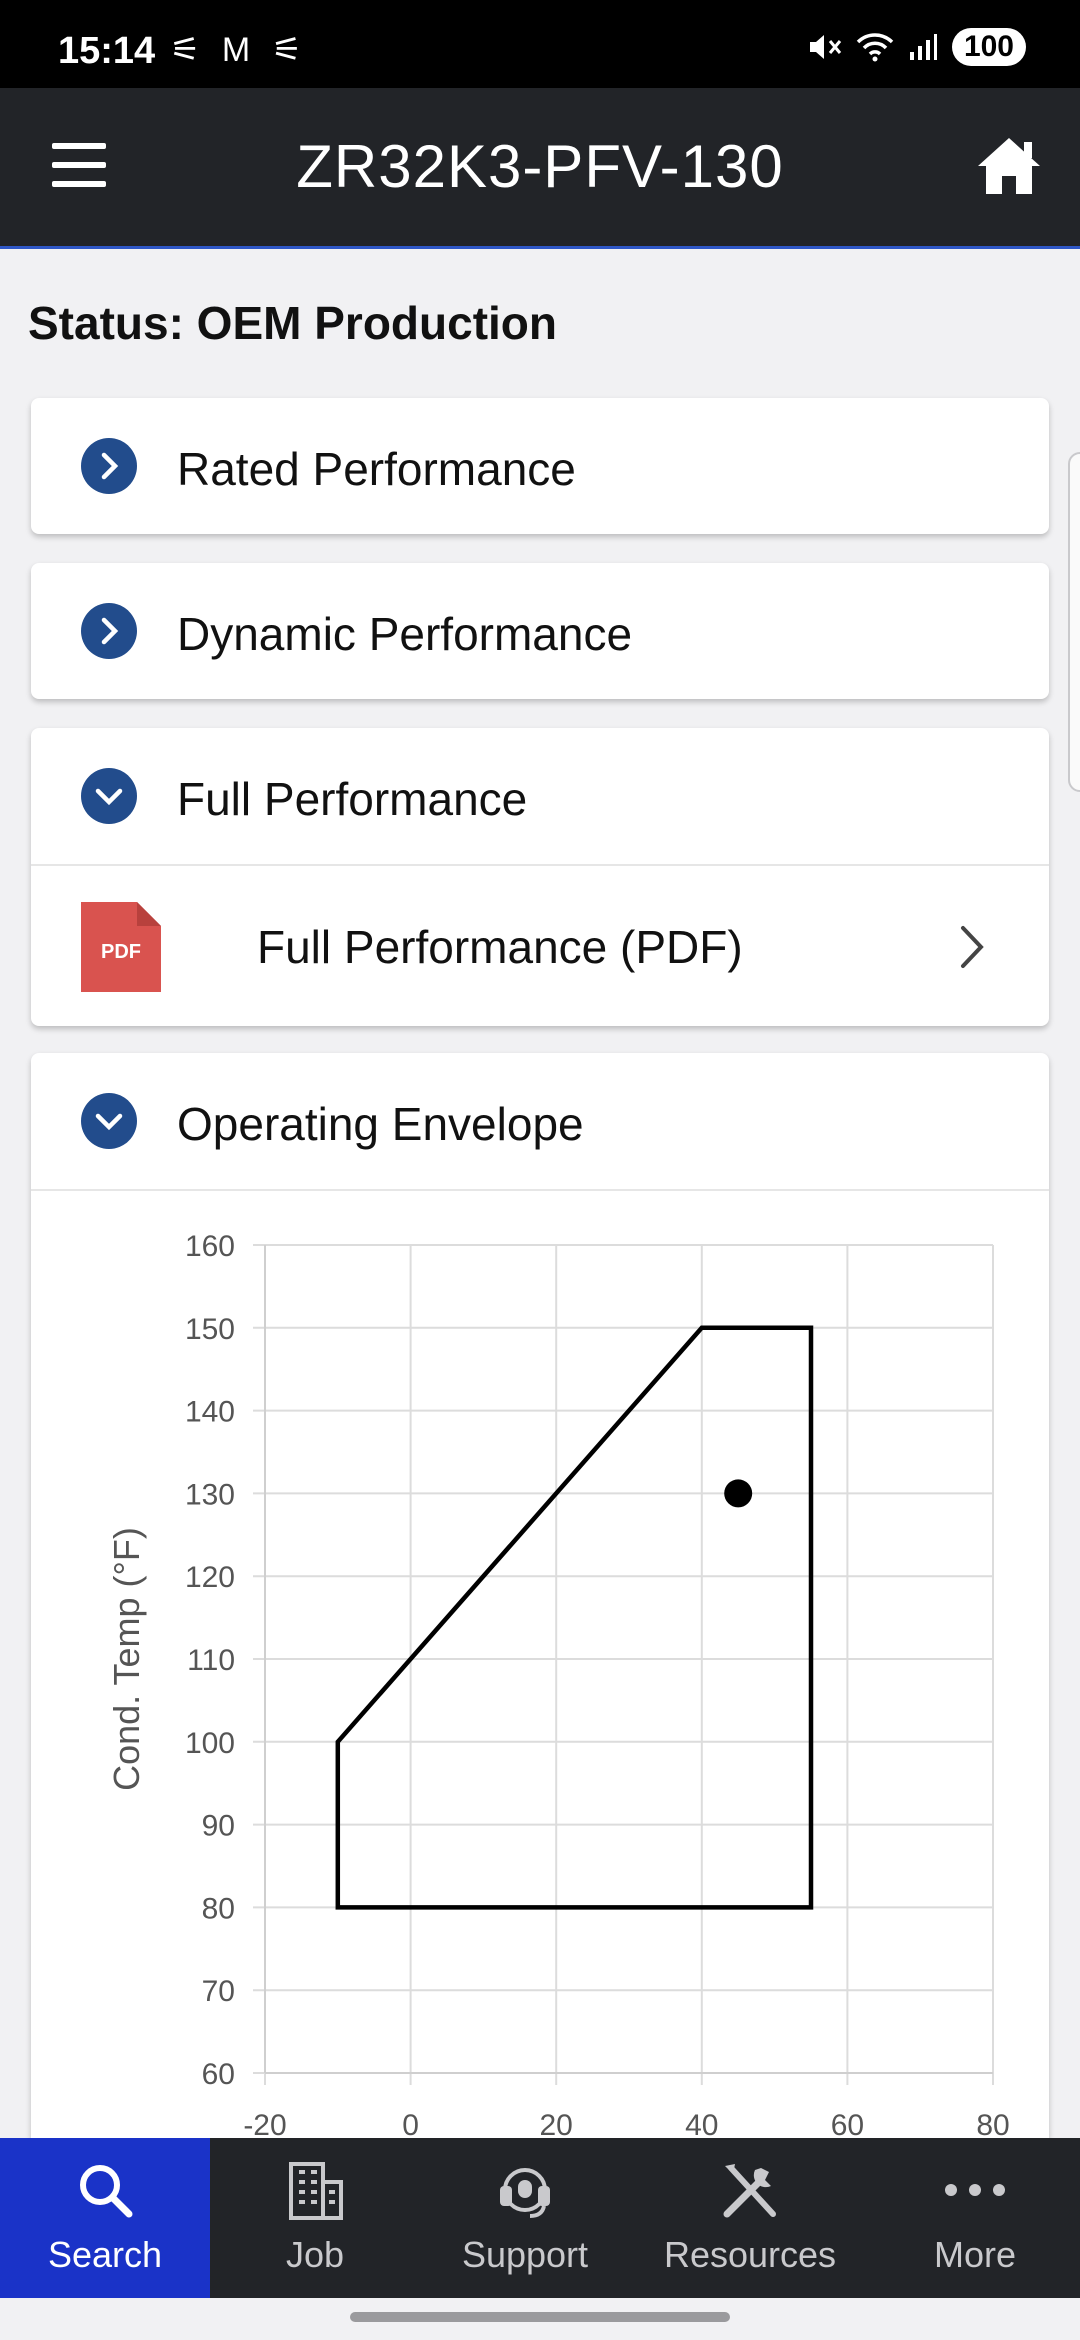 Image resolution: width=1080 pixels, height=2340 pixels. I want to click on pdf-link-label: Full Performance (PDF), so click(500, 947).